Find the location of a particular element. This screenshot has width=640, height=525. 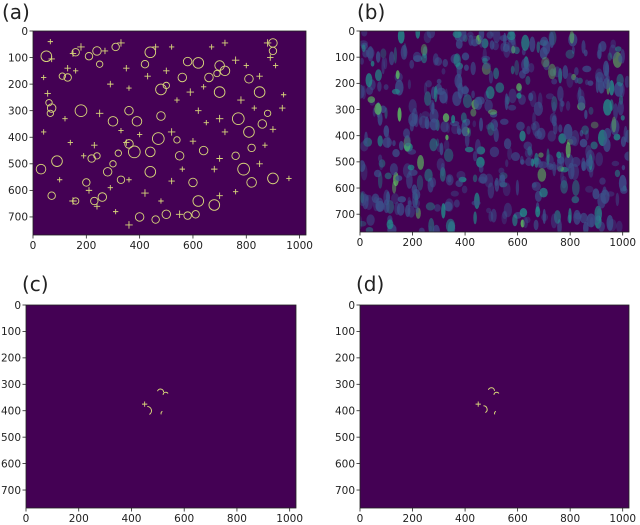

x-tick-label: 400 is located at coordinates (131, 519).